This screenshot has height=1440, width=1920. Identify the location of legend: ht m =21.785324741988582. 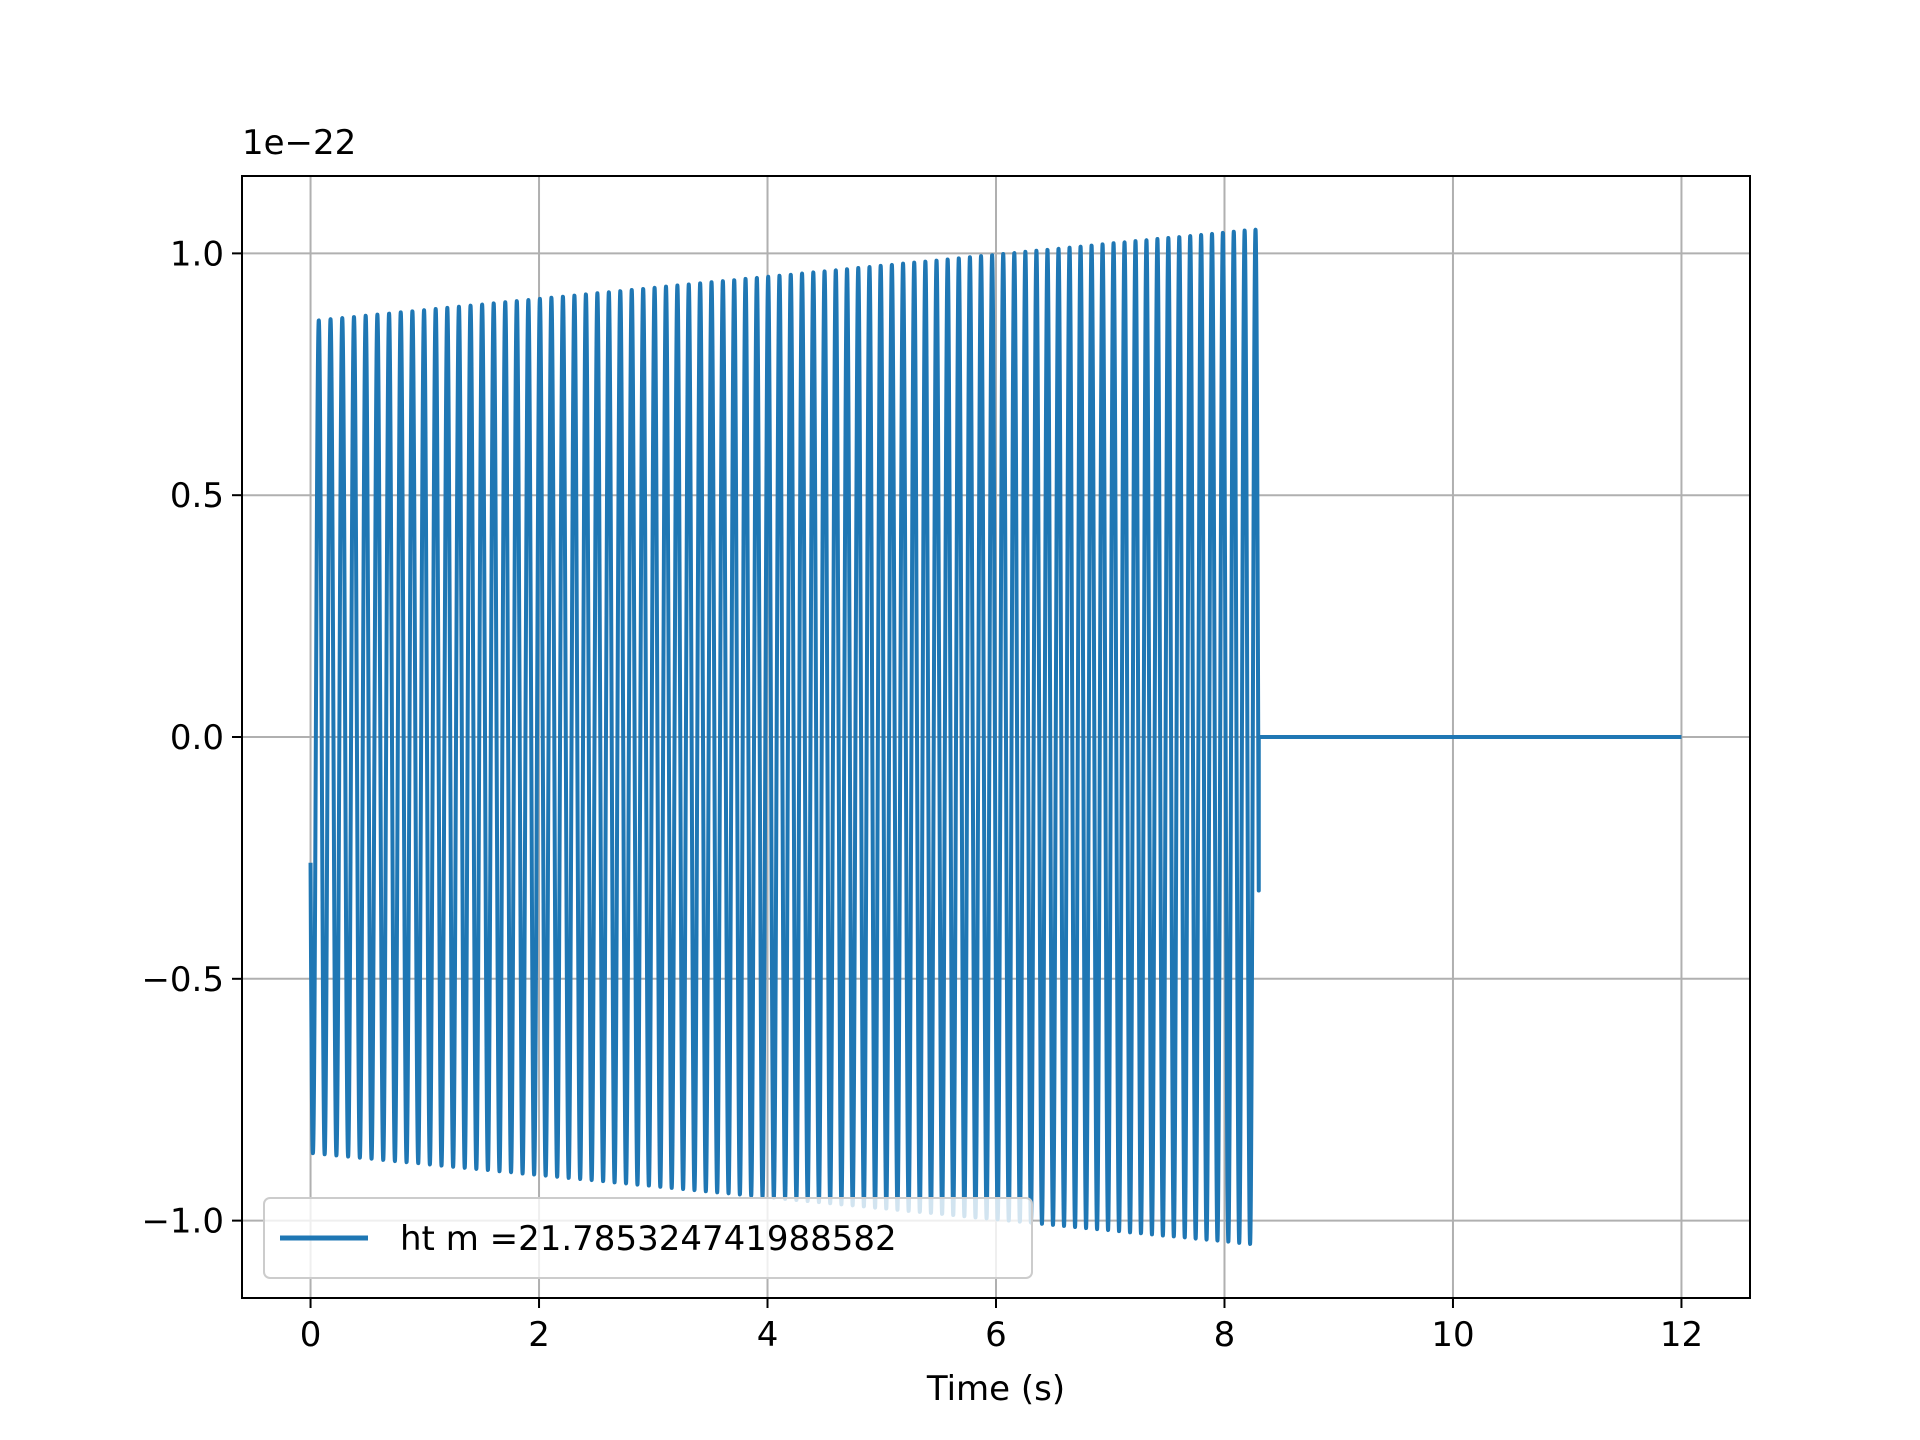
(648, 1238).